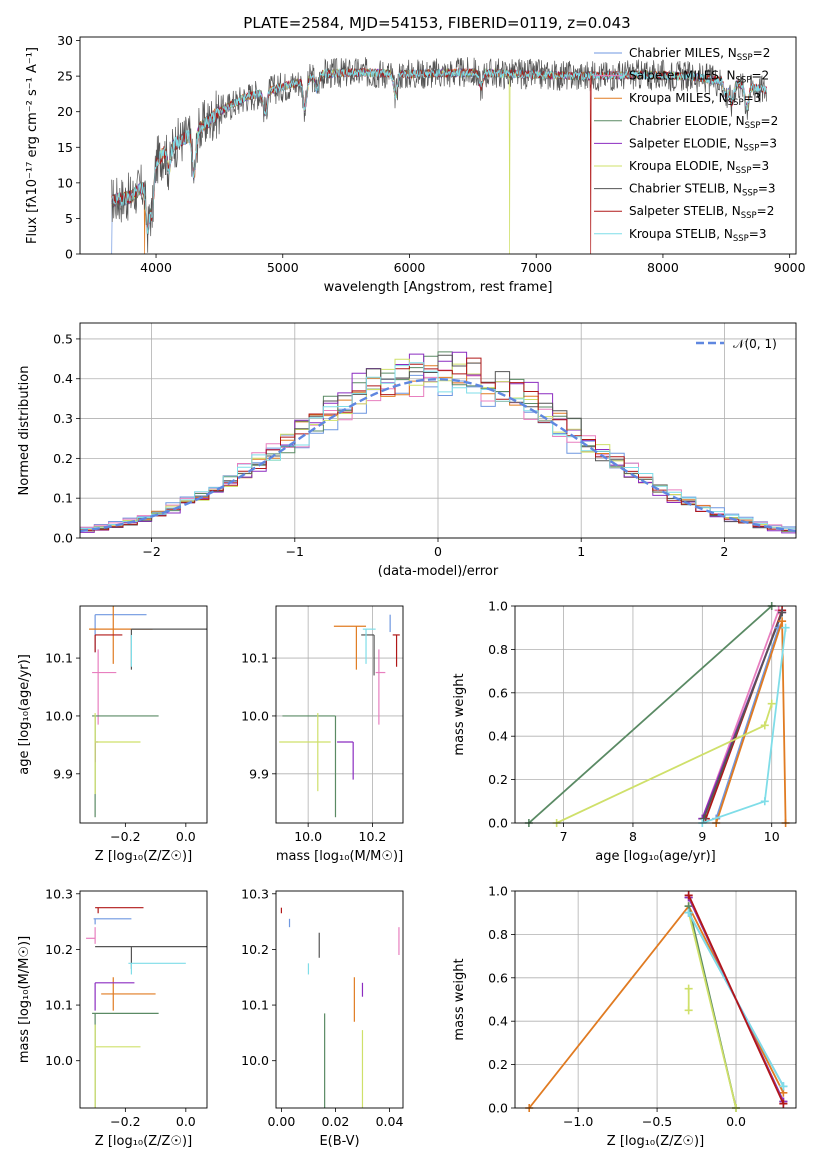 Image resolution: width=819 pixels, height=1170 pixels. What do you see at coordinates (295, 551) in the screenshot?
I see `x-tick-label: −1` at bounding box center [295, 551].